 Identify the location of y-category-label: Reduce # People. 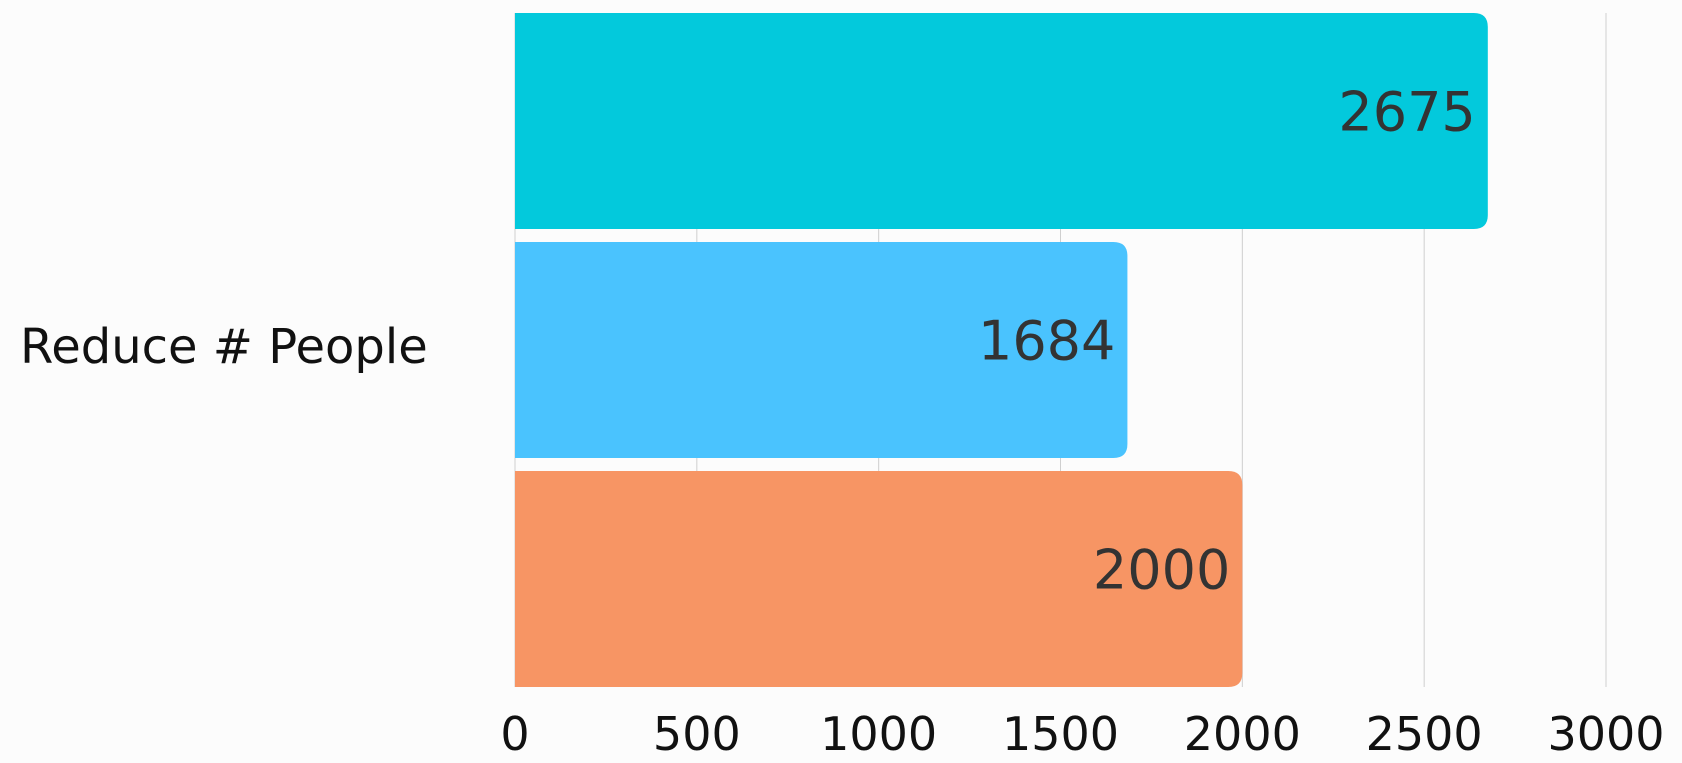
(224, 347).